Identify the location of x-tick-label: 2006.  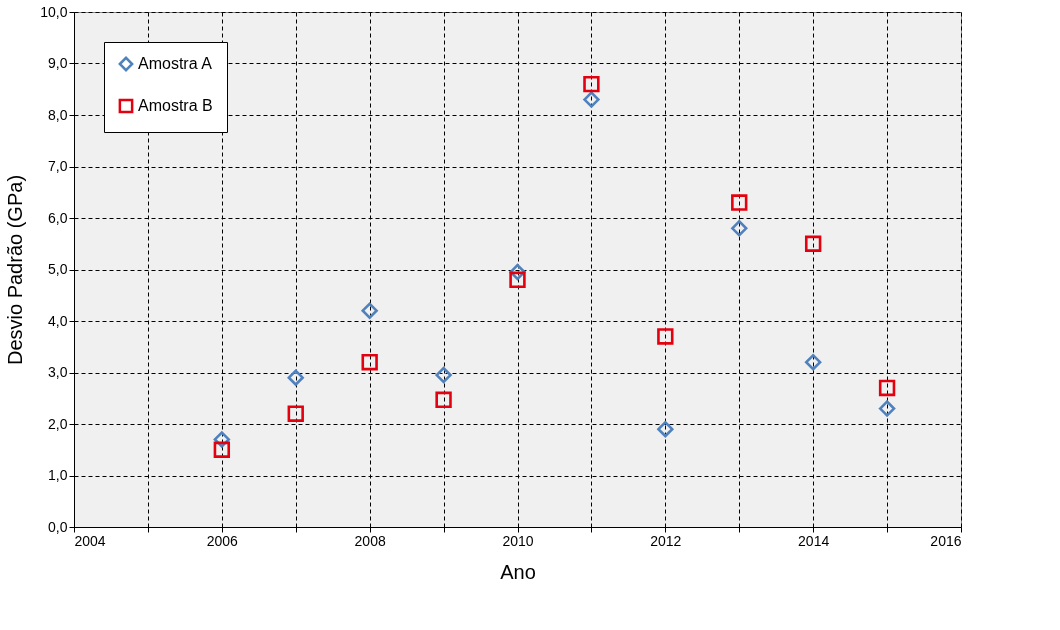
(222, 540).